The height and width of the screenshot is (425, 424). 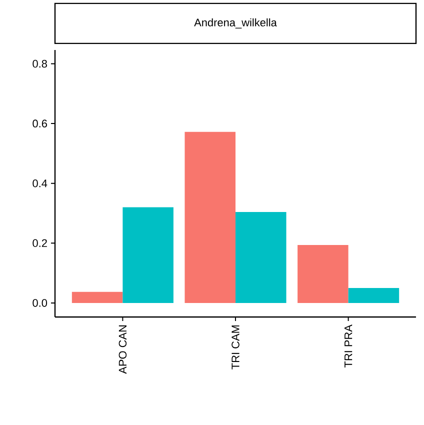 I want to click on x-tick-label: APO CAN, so click(x=122, y=349).